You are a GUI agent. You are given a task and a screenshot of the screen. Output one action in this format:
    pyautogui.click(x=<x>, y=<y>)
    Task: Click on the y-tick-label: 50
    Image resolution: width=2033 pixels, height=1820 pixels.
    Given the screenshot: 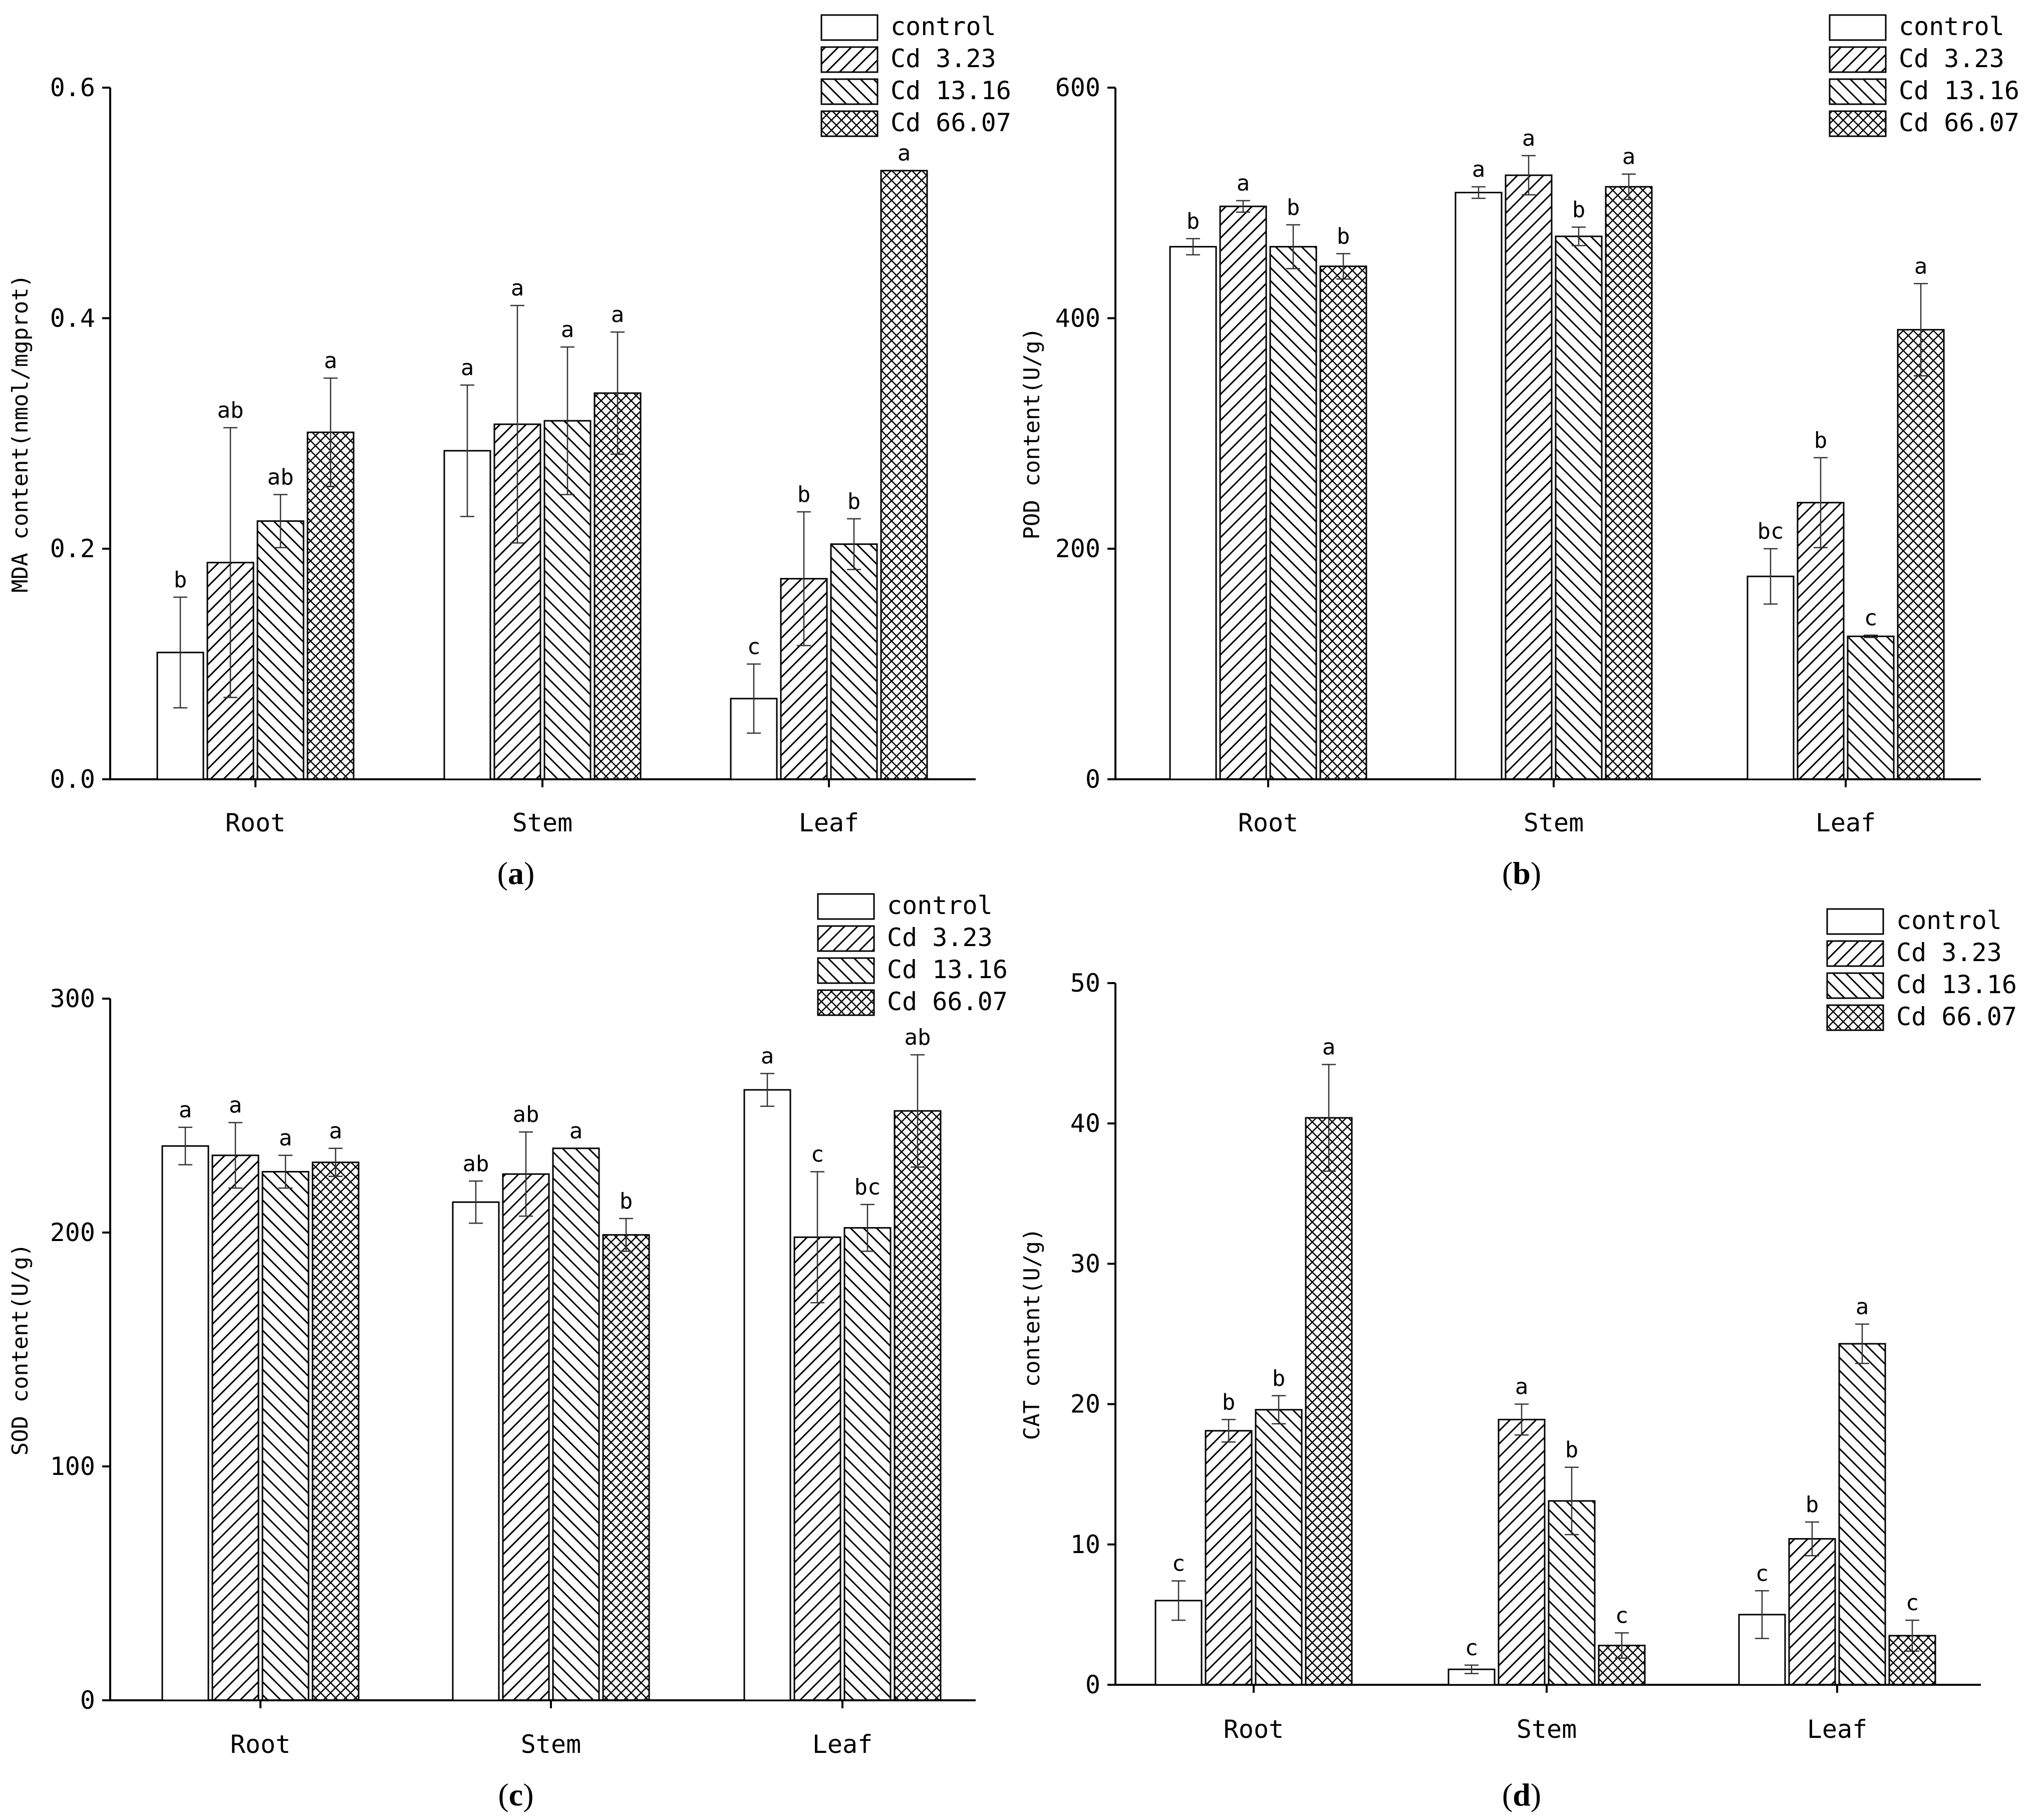 What is the action you would take?
    pyautogui.click(x=1085, y=984)
    